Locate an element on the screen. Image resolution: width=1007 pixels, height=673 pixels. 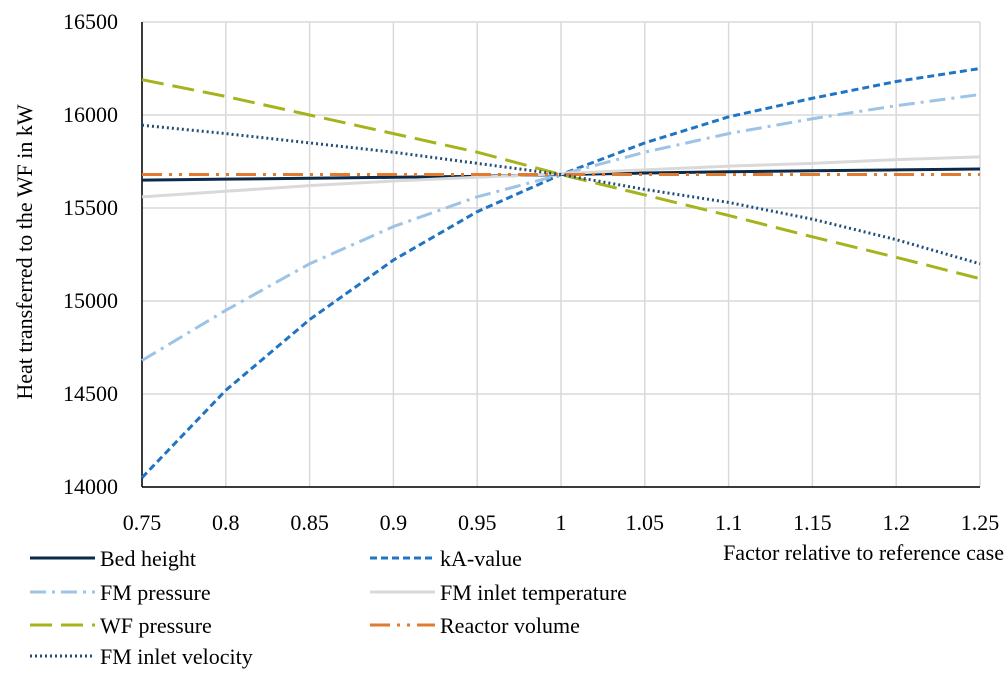
y-tick-label: 16000 is located at coordinates (90, 114).